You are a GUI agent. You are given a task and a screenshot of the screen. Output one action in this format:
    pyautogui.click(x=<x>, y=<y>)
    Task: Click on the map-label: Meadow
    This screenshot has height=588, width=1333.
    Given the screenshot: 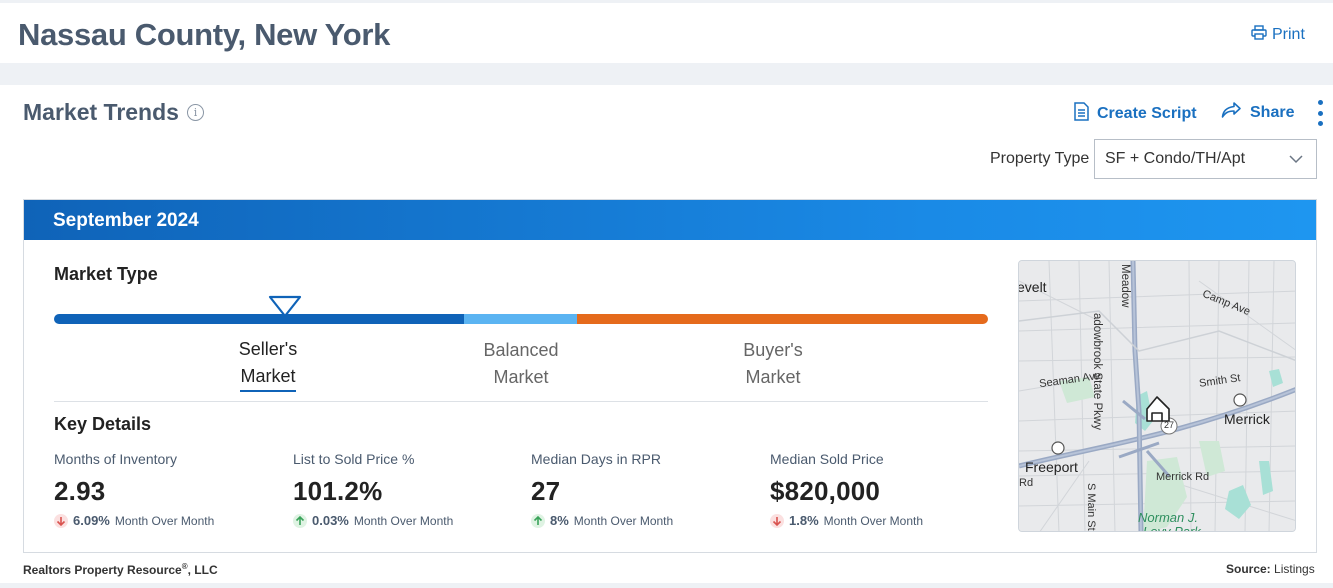 What is the action you would take?
    pyautogui.click(x=1125, y=286)
    